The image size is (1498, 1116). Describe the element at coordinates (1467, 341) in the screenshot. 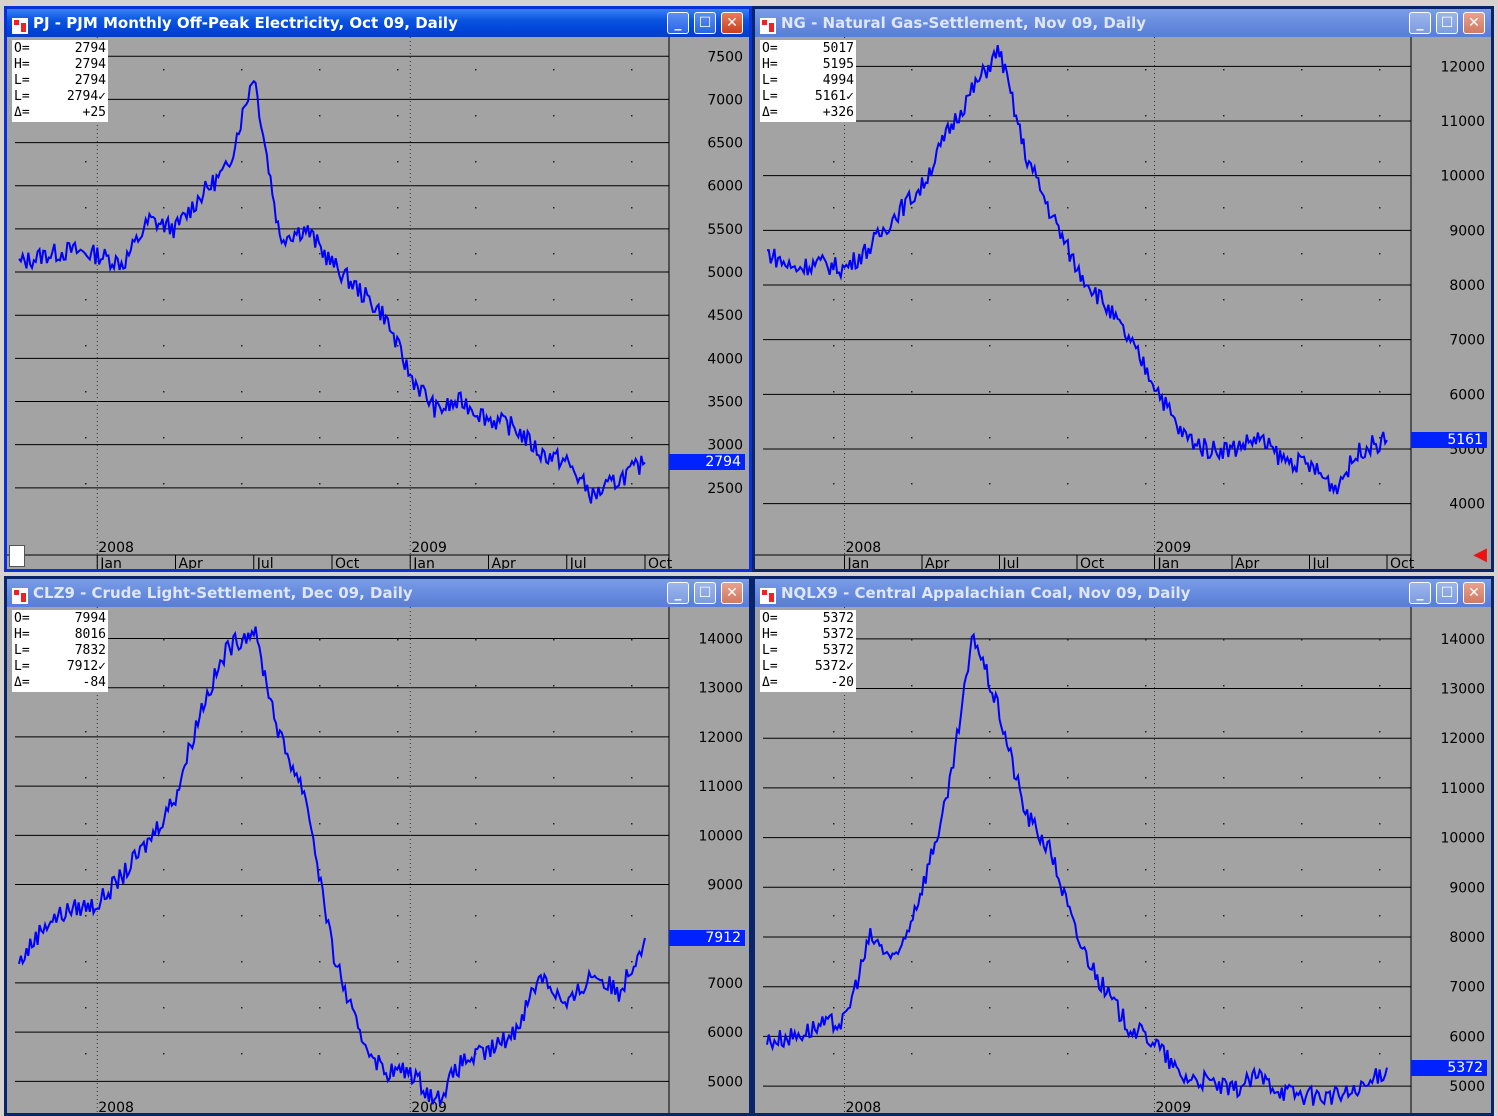

I see `y-tick-label: 7000` at that location.